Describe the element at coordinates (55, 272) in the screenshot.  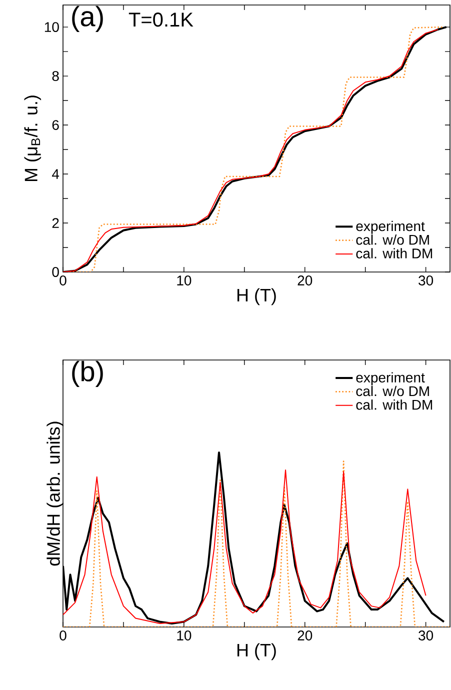
I see `y-tick-label: 0` at that location.